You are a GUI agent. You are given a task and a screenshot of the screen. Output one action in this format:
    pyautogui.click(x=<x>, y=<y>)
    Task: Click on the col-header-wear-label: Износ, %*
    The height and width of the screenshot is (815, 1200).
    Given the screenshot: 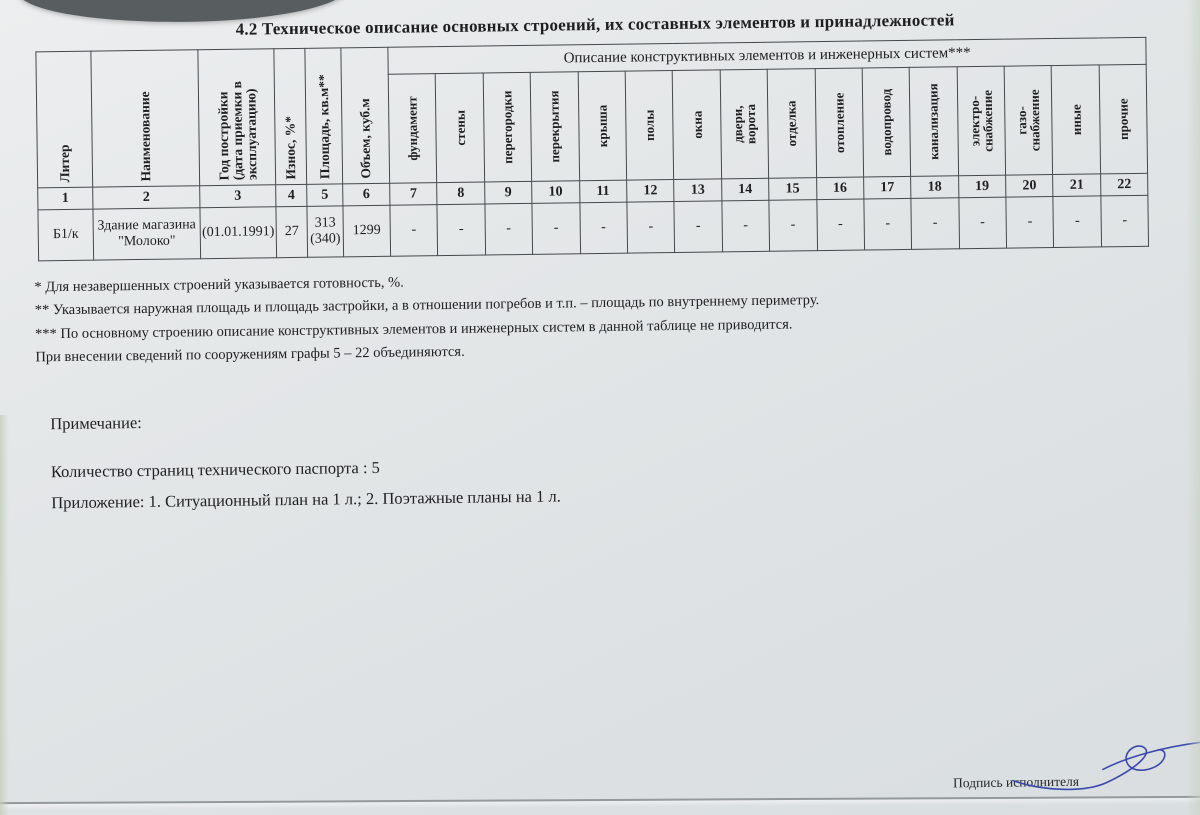 What is the action you would take?
    pyautogui.click(x=290, y=147)
    